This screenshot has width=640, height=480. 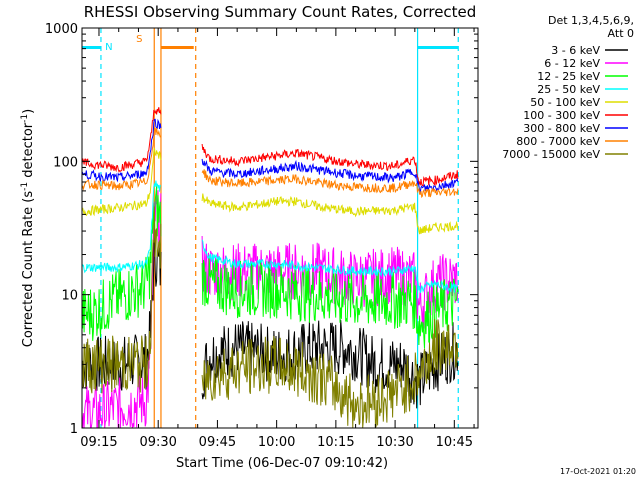 I want to click on y-axis-label-sup1: -1, so click(x=25, y=186).